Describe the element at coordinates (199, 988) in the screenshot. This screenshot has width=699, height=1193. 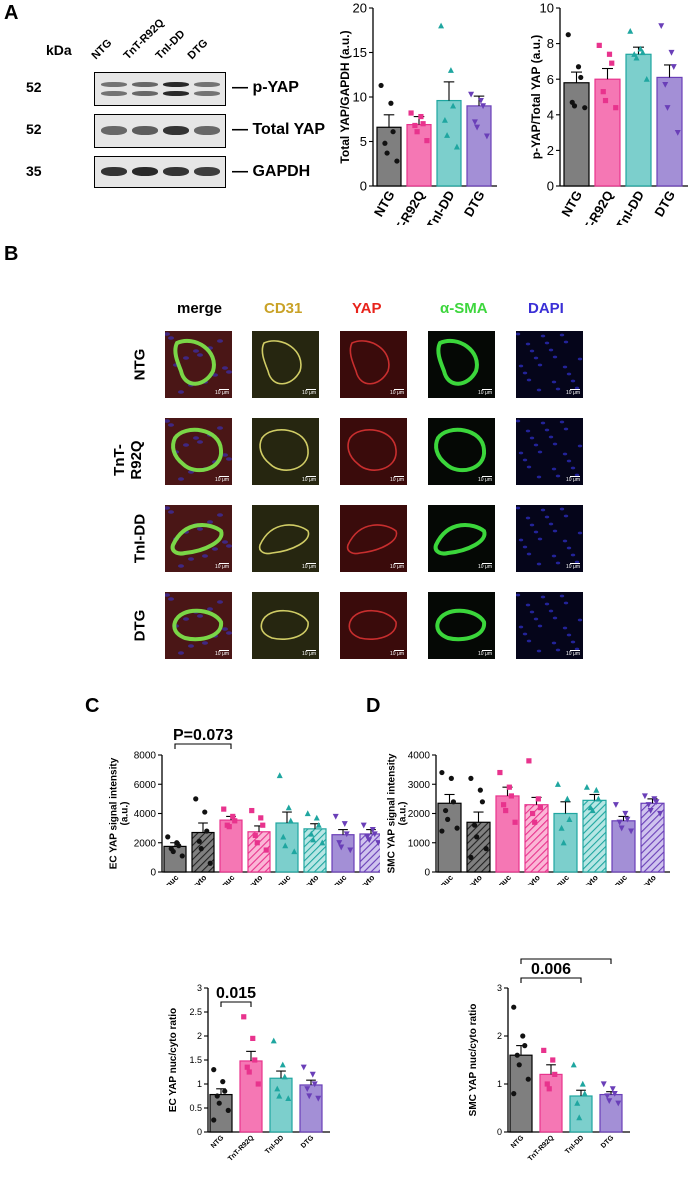
I see `y-tick-label: 3` at that location.